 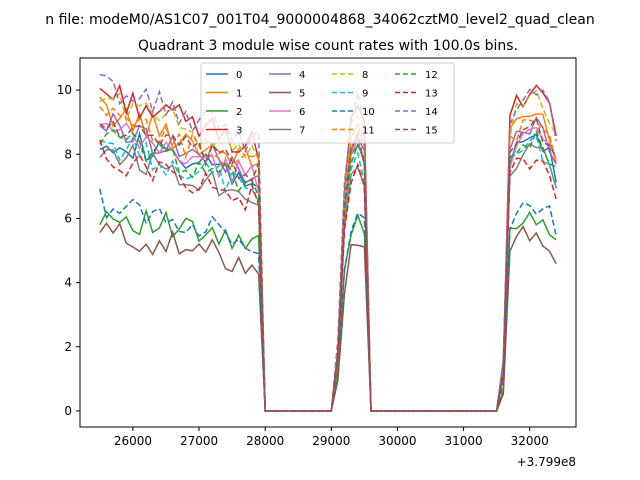 I want to click on x-tick-label: 28000, so click(x=265, y=441).